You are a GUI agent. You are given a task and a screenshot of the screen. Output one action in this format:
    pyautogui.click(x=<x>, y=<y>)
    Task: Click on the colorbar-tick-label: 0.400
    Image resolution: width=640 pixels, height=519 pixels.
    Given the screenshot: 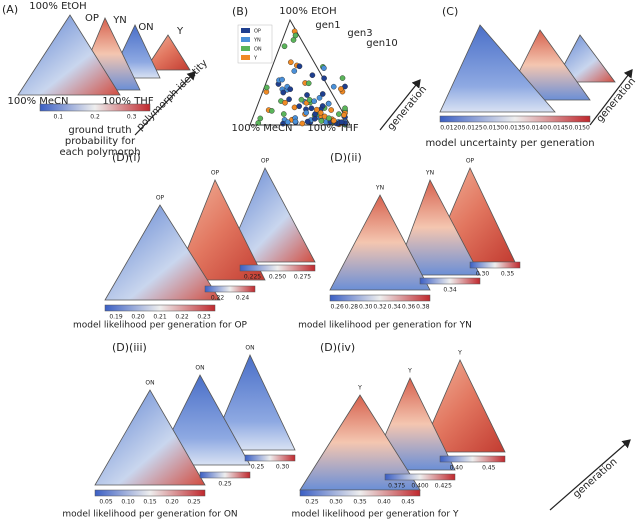 What is the action you would take?
    pyautogui.click(x=419, y=486)
    